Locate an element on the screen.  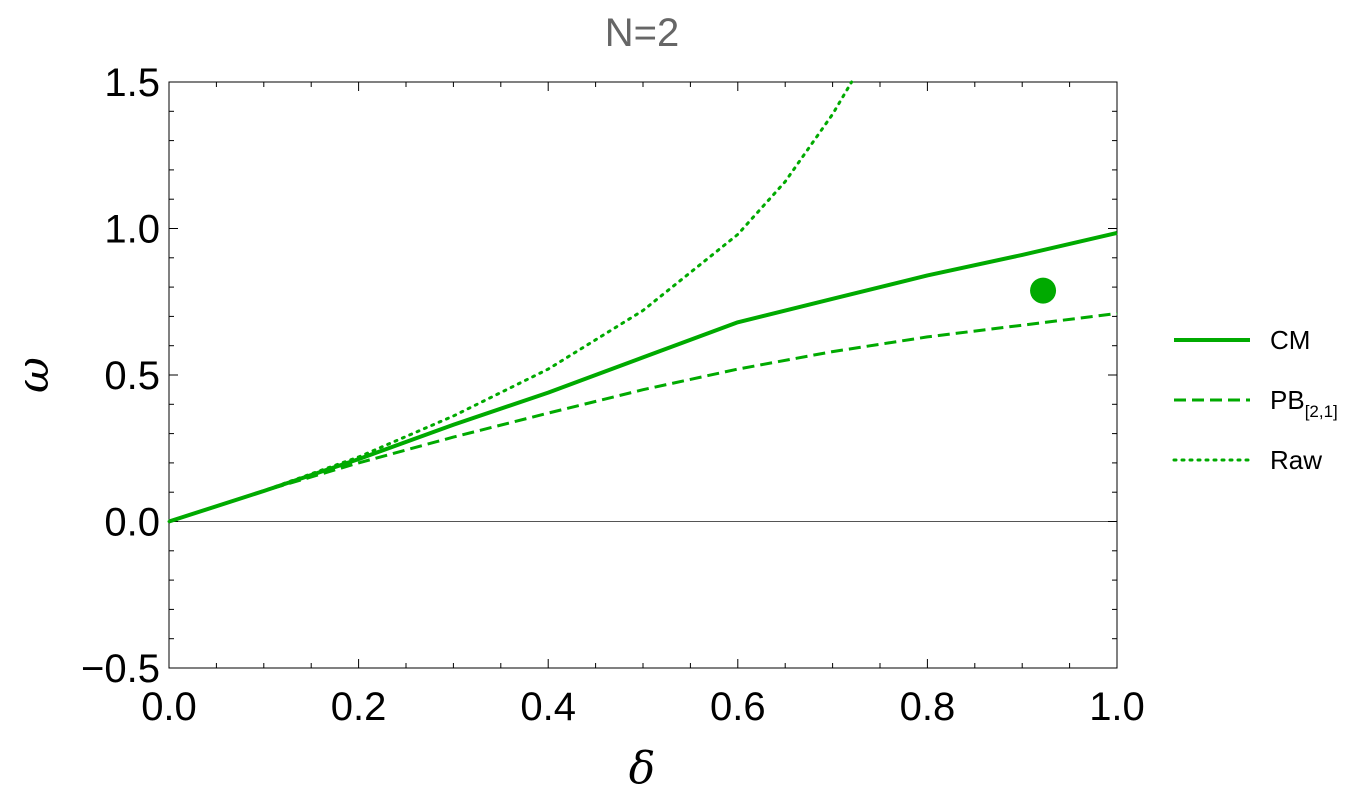
legend-label: CM is located at coordinates (1290, 340).